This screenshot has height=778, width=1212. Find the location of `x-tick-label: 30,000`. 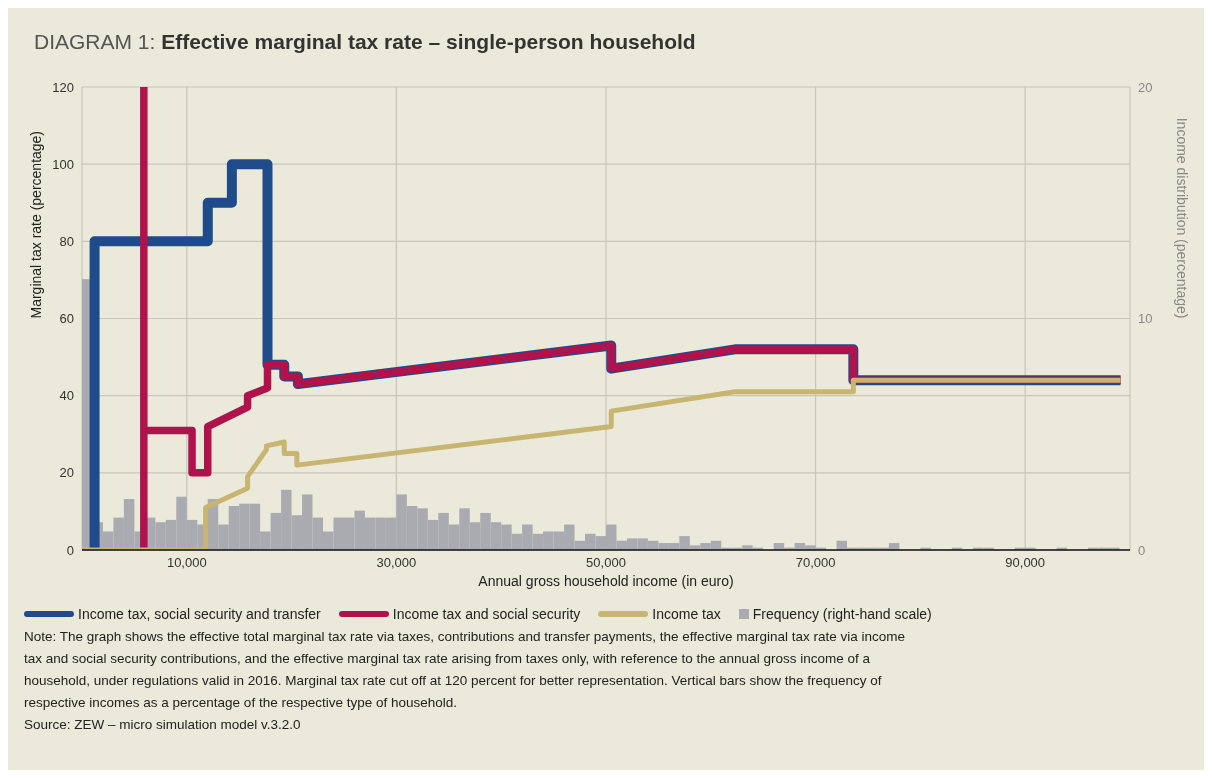

x-tick-label: 30,000 is located at coordinates (396, 563).